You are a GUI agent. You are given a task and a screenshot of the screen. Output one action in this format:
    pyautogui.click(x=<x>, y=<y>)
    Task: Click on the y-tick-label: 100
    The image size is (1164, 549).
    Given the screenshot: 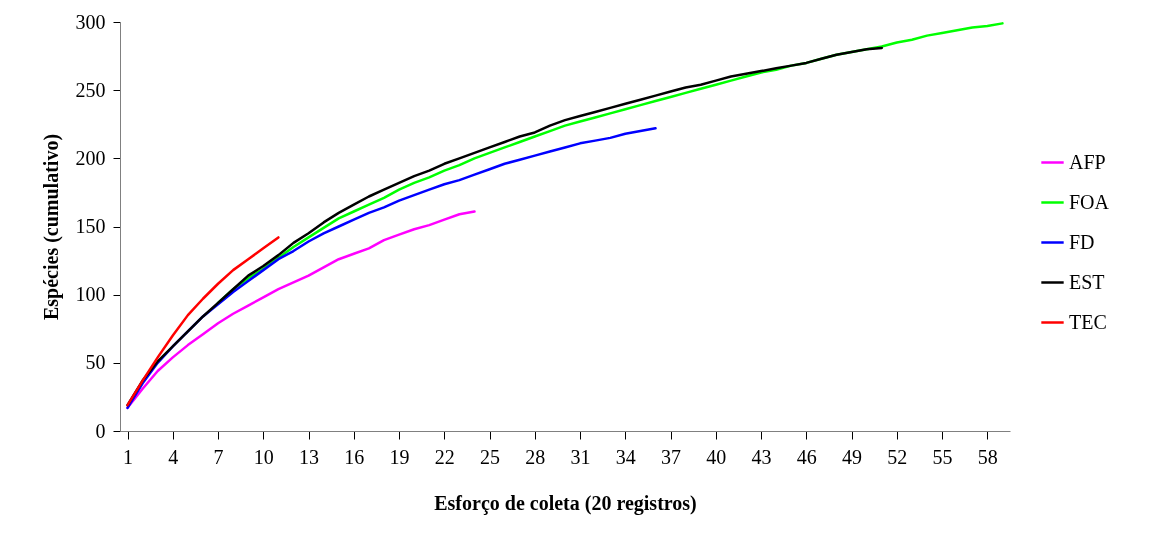 What is the action you would take?
    pyautogui.click(x=90, y=294)
    